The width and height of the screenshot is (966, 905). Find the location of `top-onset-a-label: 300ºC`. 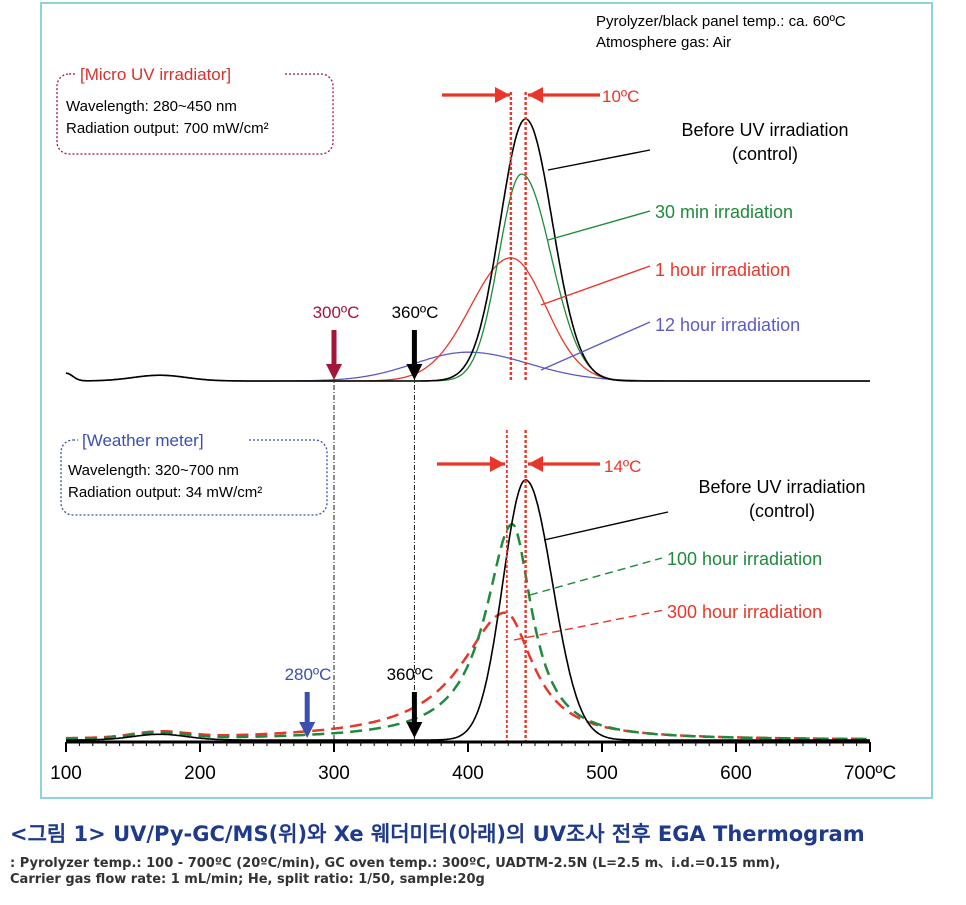

top-onset-a-label: 300ºC is located at coordinates (336, 312).